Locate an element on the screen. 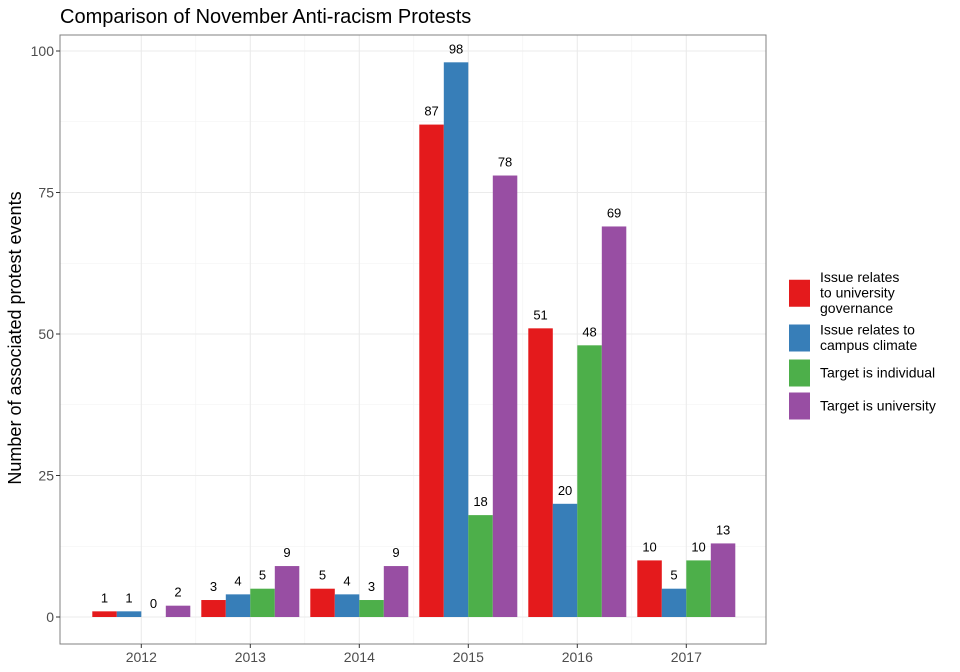 The width and height of the screenshot is (960, 672). data-label: 51 is located at coordinates (540, 314).